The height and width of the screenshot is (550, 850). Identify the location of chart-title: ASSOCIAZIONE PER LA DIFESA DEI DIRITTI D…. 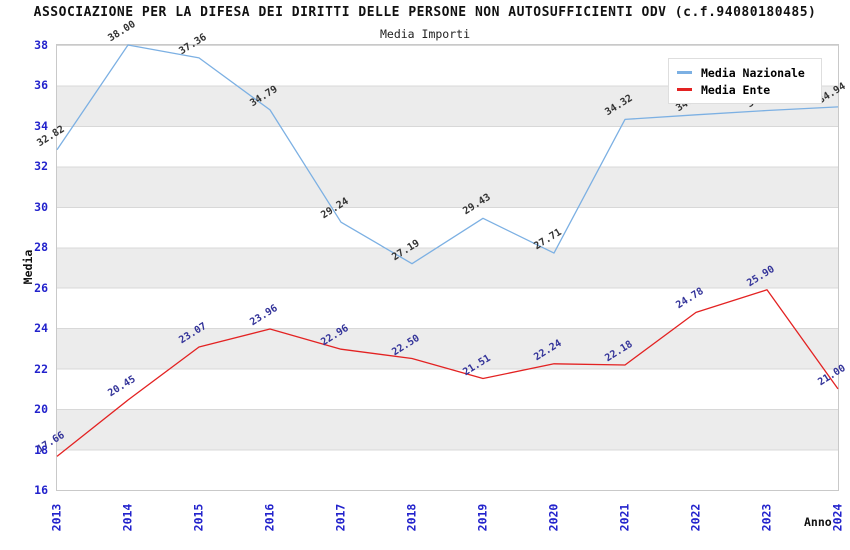
(425, 12).